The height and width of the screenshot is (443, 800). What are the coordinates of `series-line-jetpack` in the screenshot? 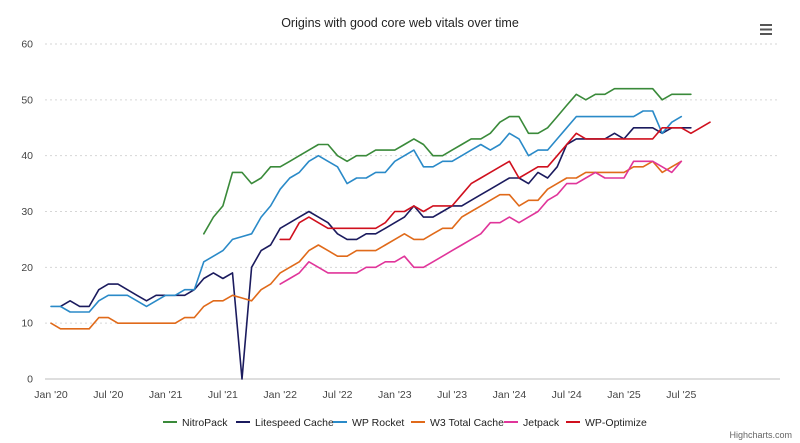 It's located at (481, 222).